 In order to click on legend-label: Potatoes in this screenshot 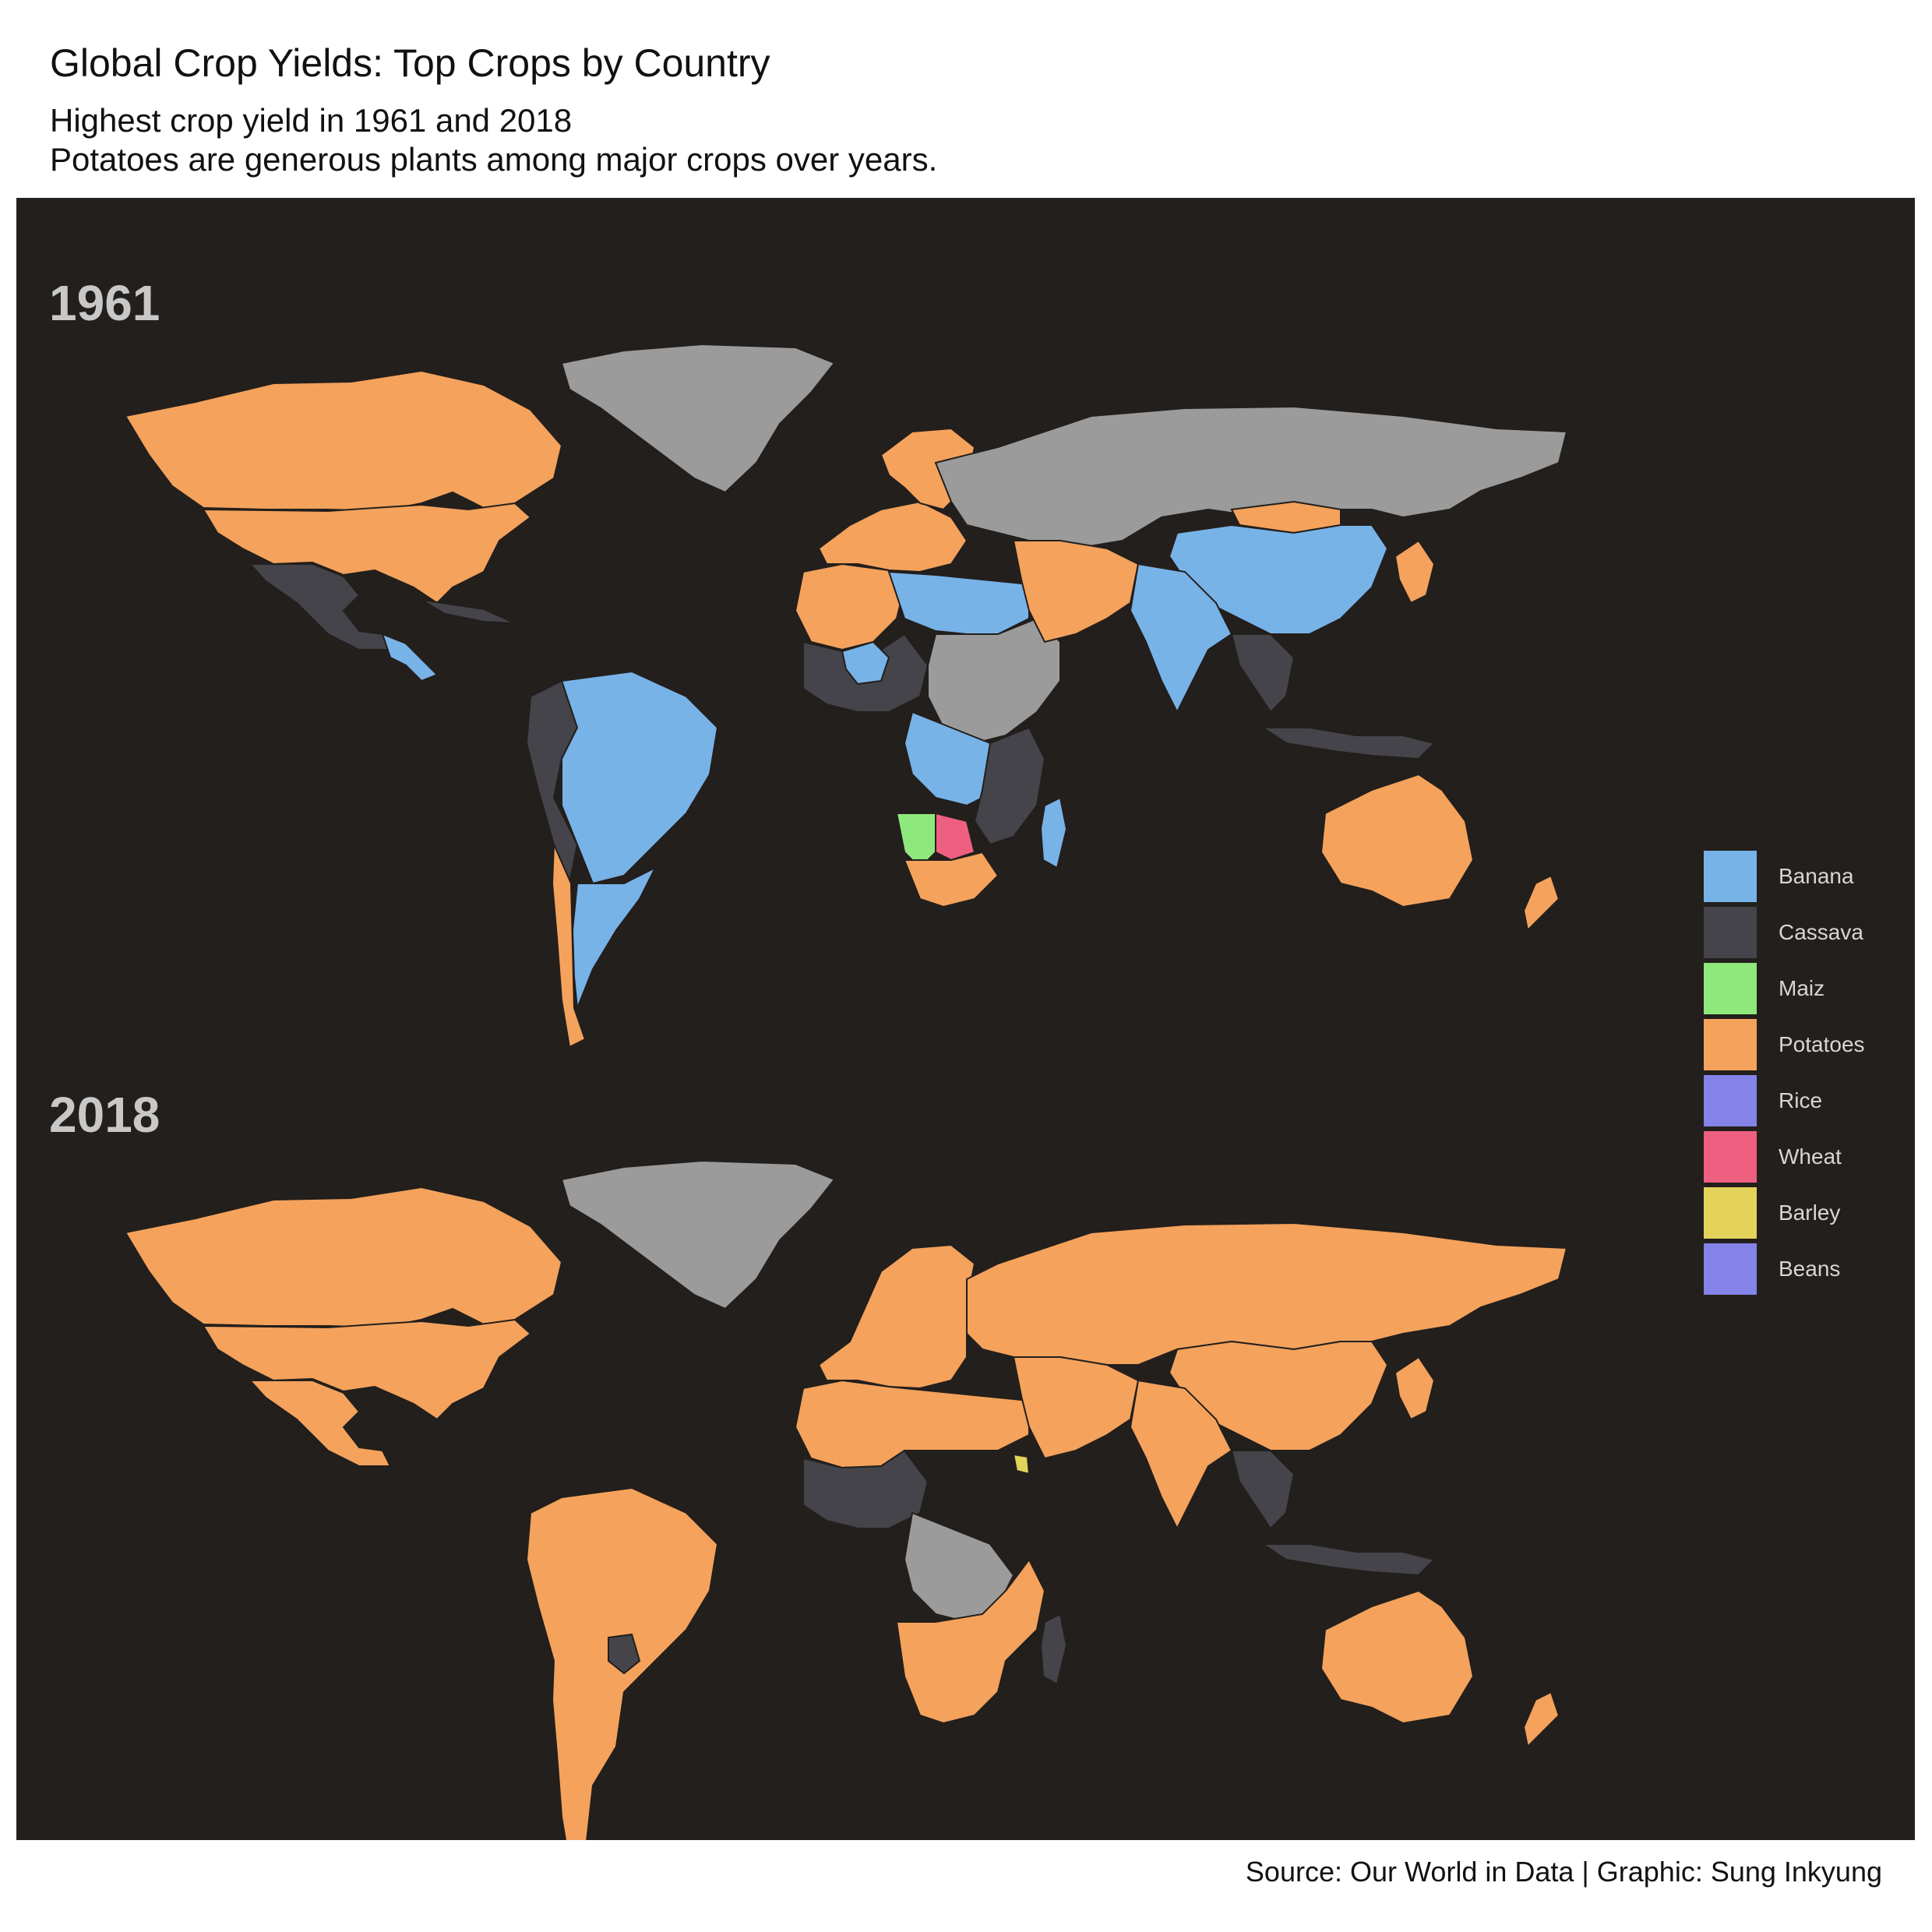, I will do `click(1822, 1044)`.